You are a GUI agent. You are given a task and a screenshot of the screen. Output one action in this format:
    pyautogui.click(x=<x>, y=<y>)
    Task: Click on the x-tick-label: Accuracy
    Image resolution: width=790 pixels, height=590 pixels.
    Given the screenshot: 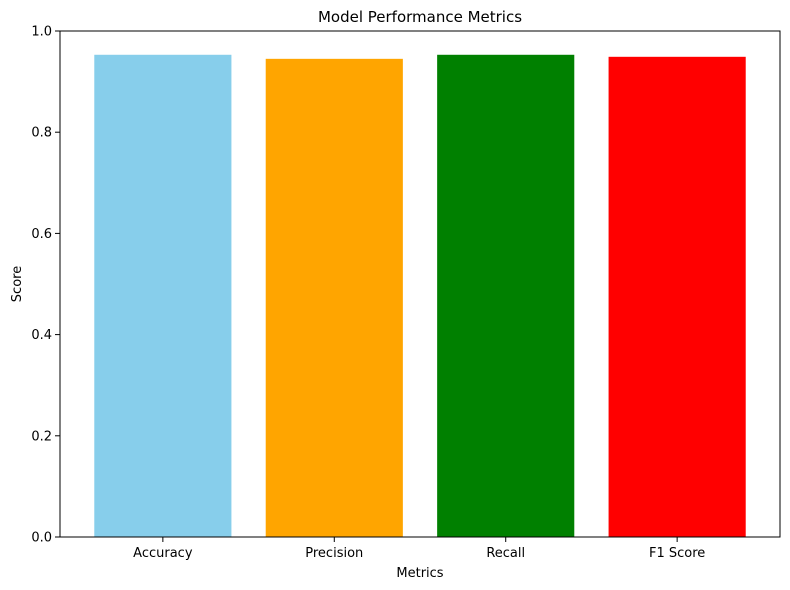 What is the action you would take?
    pyautogui.click(x=163, y=553)
    